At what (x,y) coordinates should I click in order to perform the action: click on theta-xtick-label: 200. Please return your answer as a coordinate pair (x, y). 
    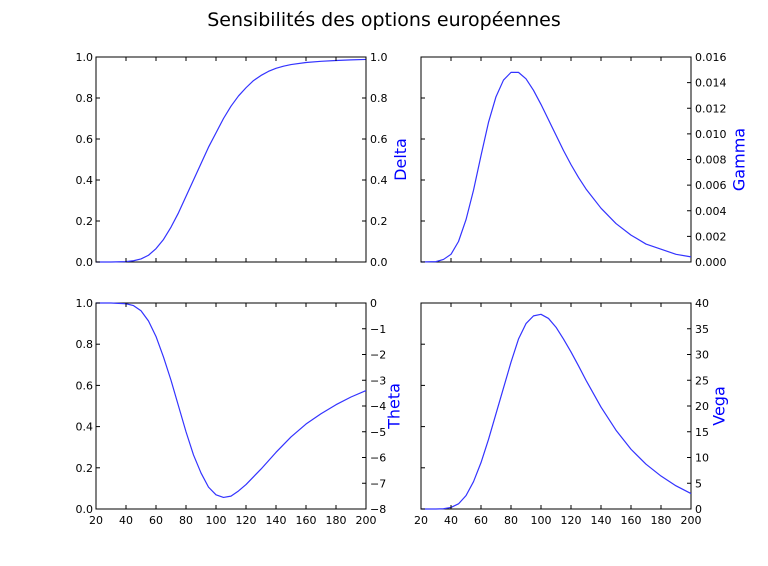
    Looking at the image, I should click on (366, 520).